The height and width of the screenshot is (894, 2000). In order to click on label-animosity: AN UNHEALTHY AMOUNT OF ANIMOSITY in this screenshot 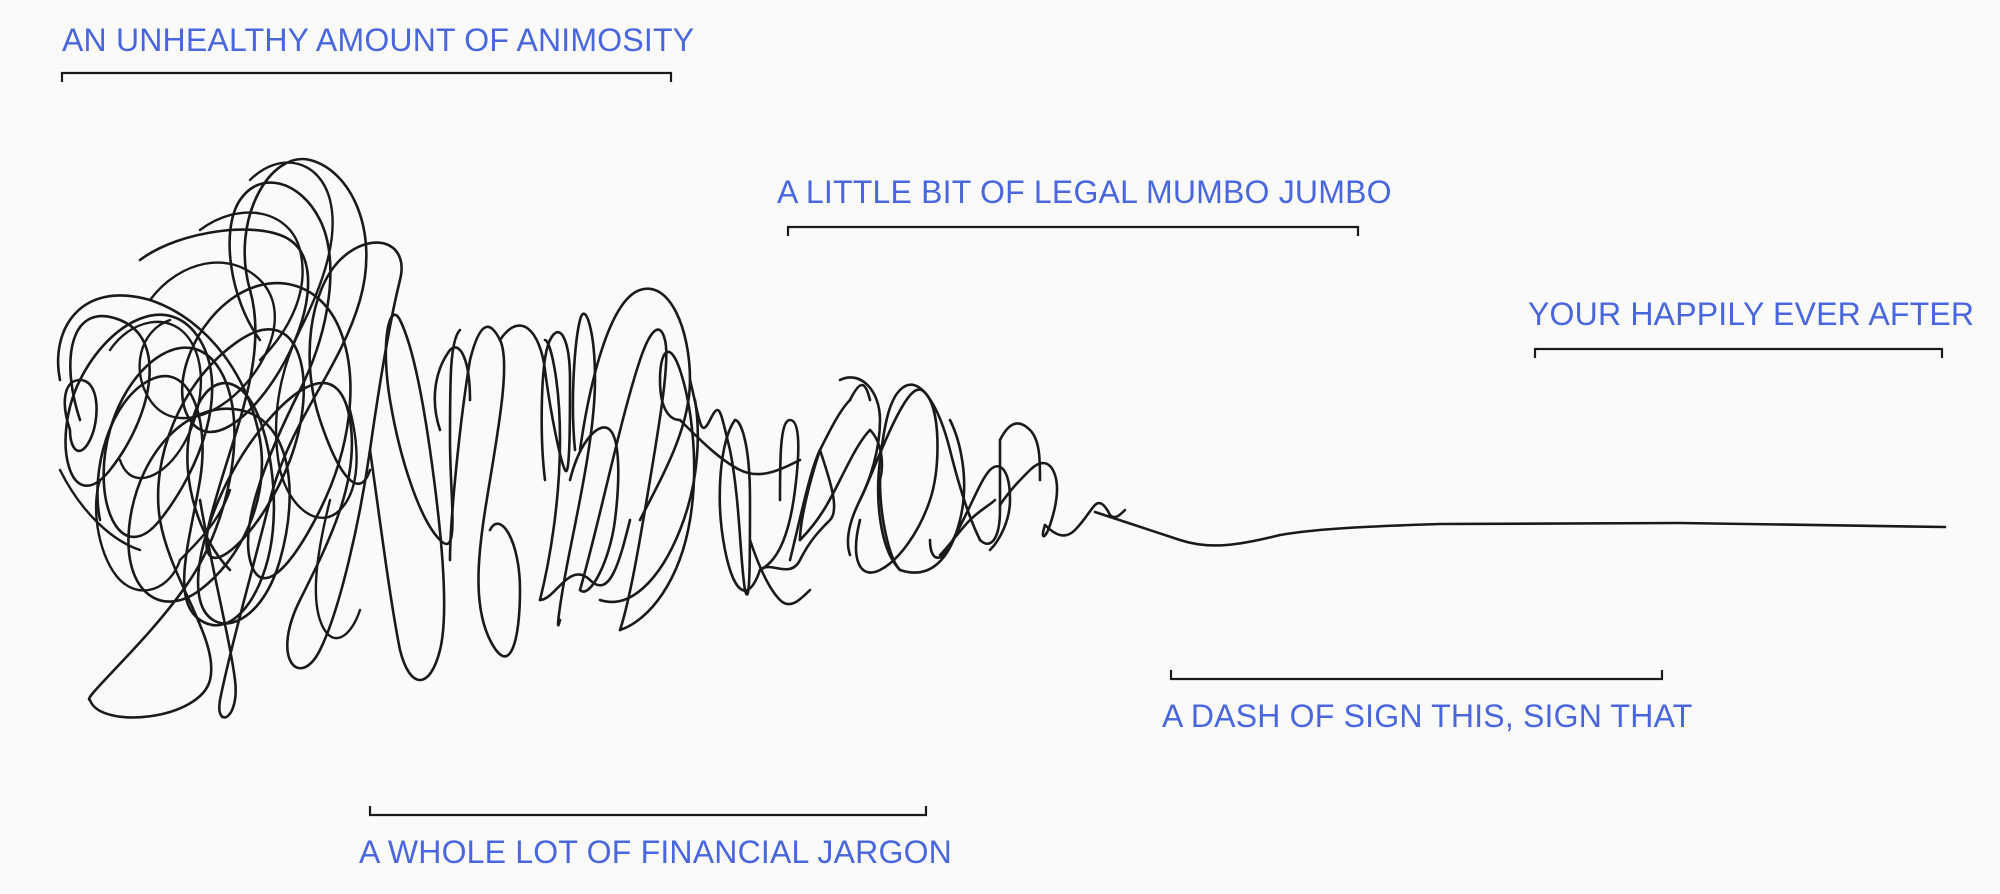, I will do `click(378, 40)`.